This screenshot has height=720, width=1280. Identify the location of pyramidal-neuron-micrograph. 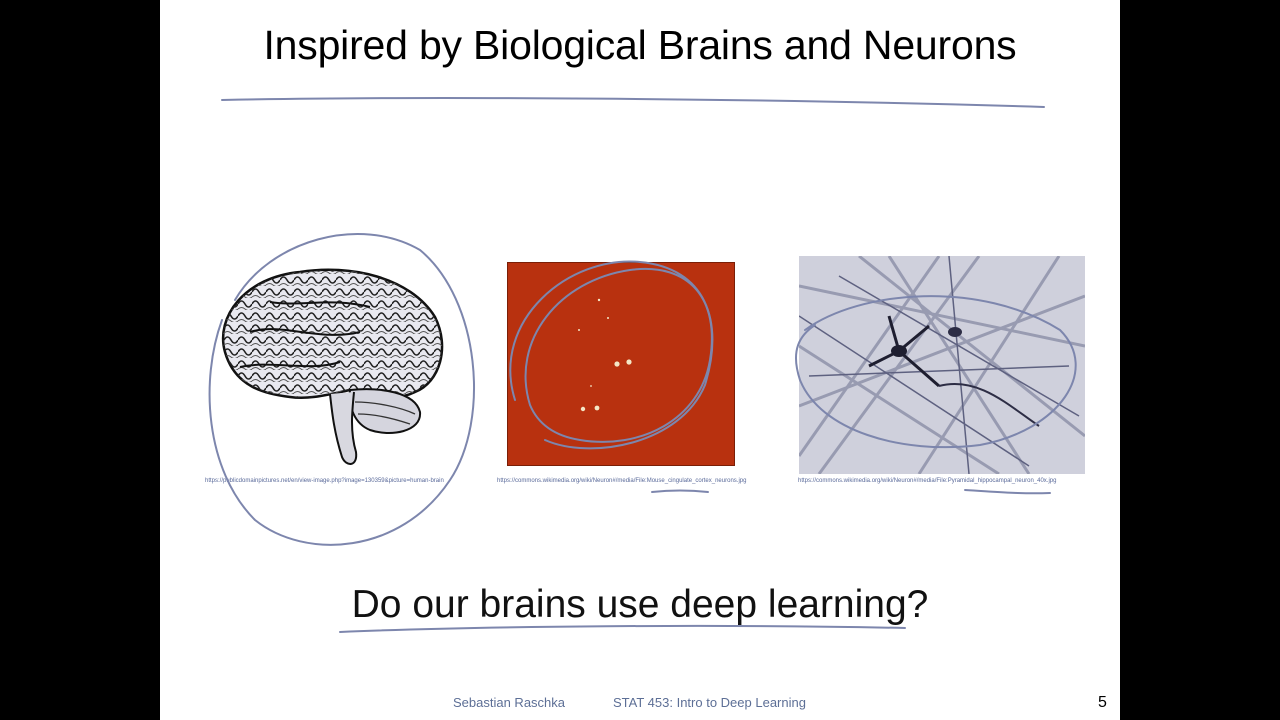
(942, 365).